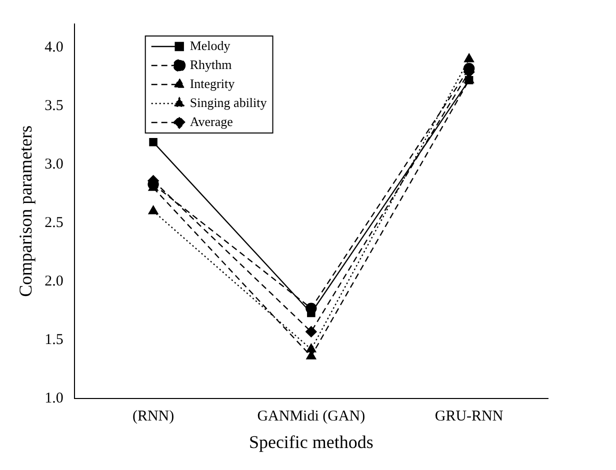 This screenshot has width=616, height=470. I want to click on legend-label: Average, so click(212, 121).